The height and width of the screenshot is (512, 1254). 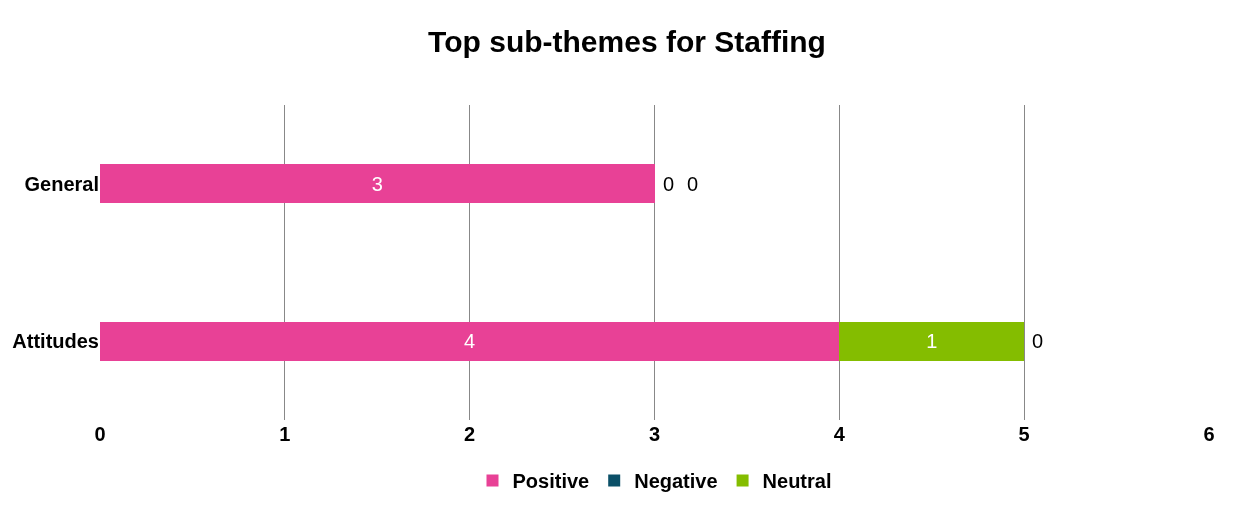 What do you see at coordinates (55, 341) in the screenshot?
I see `y-tick-label: Attitudes` at bounding box center [55, 341].